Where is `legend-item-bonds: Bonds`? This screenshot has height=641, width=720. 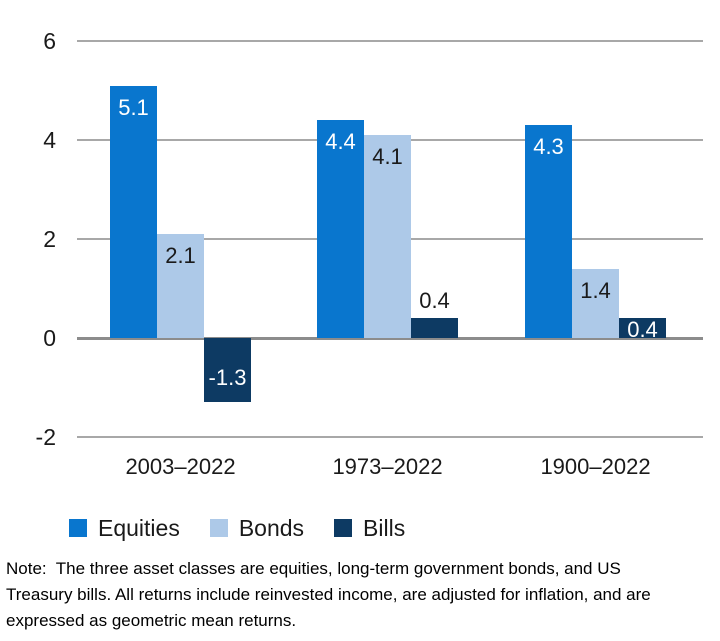 legend-item-bonds: Bonds is located at coordinates (257, 528).